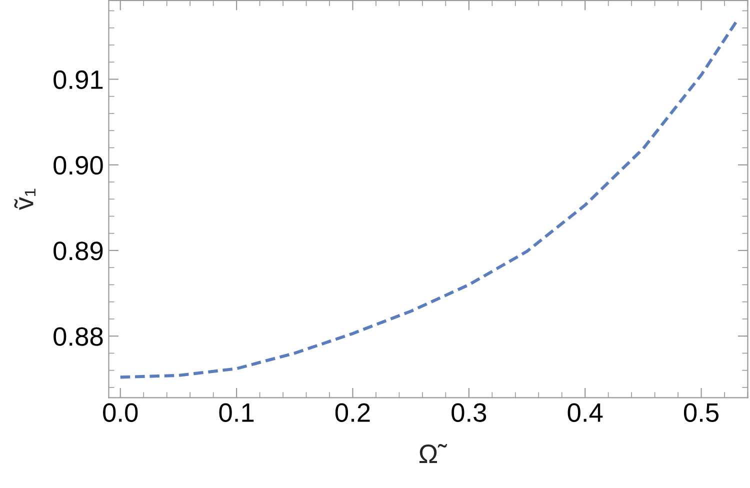  Describe the element at coordinates (78, 80) in the screenshot. I see `y-tick-label: 0.91` at that location.